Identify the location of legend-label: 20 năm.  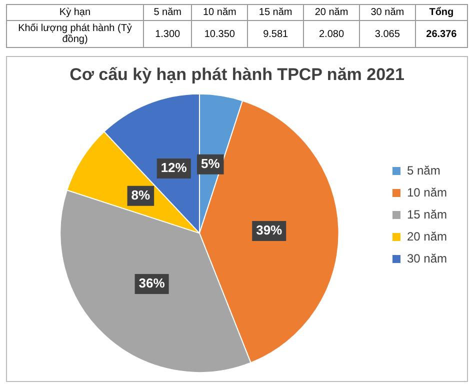
(427, 236).